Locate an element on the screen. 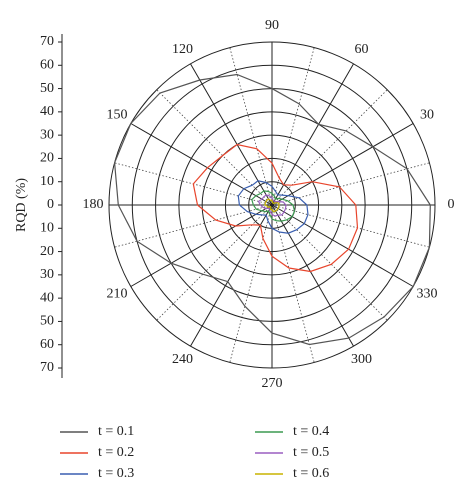 This screenshot has width=474, height=497. theta-tick-label: 0 is located at coordinates (451, 204).